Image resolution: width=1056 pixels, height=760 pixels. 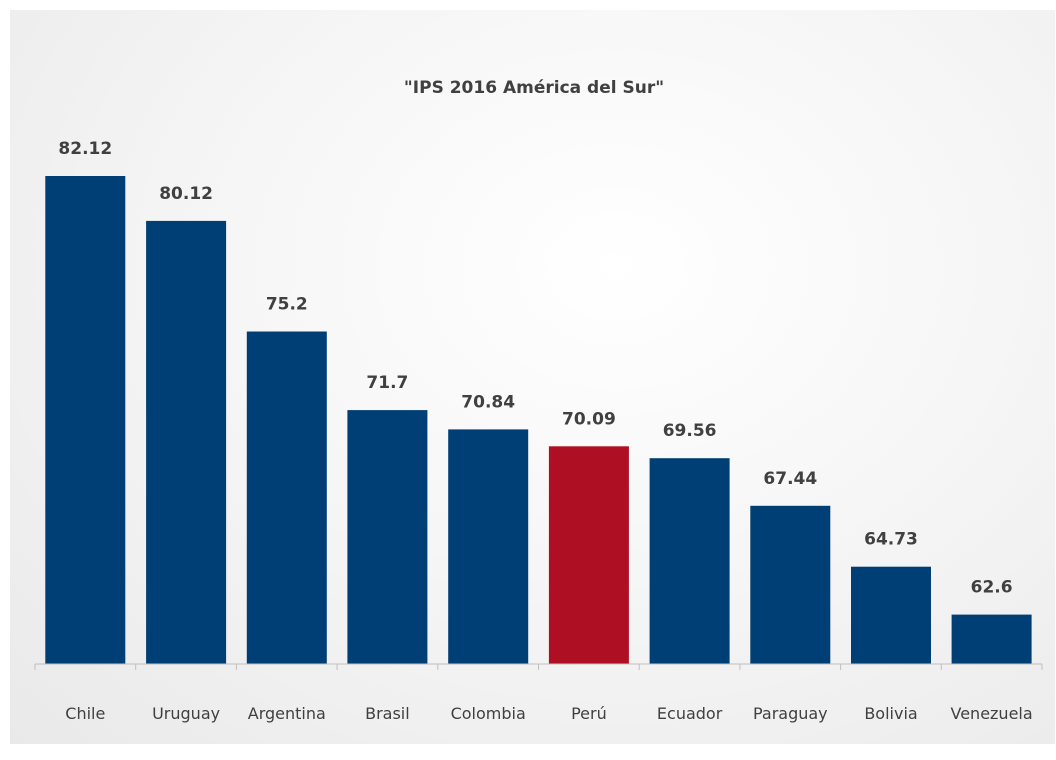 What do you see at coordinates (991, 639) in the screenshot?
I see `bar-venezuela` at bounding box center [991, 639].